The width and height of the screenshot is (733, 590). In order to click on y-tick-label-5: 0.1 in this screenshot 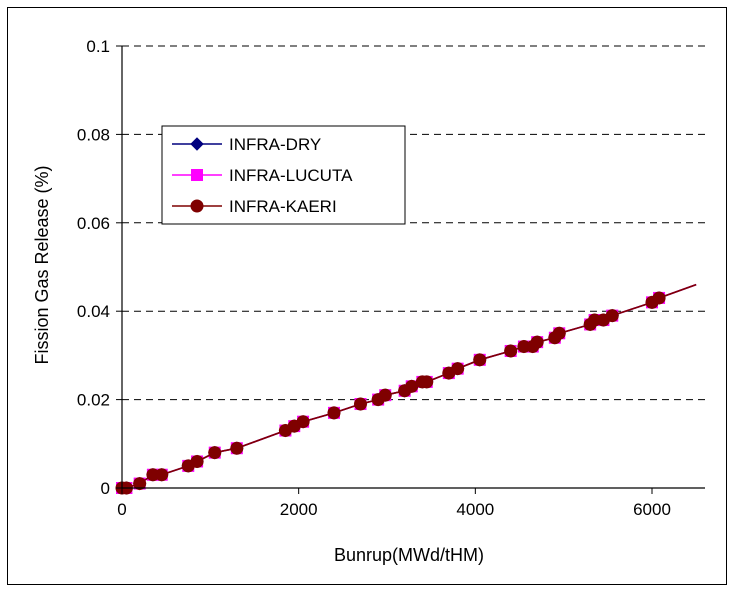, I will do `click(98, 46)`.